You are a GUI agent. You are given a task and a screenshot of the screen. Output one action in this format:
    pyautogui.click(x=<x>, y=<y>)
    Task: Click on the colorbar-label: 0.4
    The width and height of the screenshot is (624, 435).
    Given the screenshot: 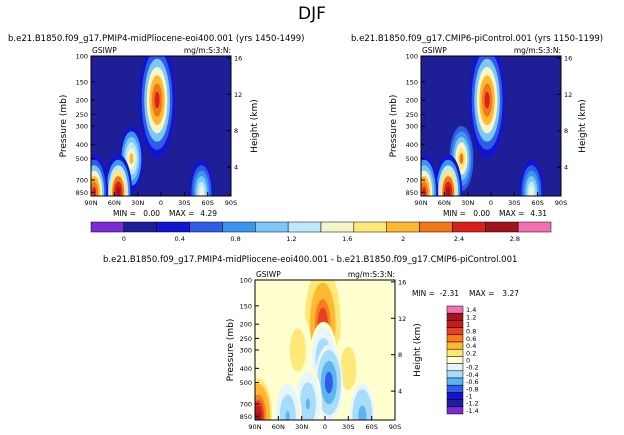 What is the action you would take?
    pyautogui.click(x=180, y=239)
    